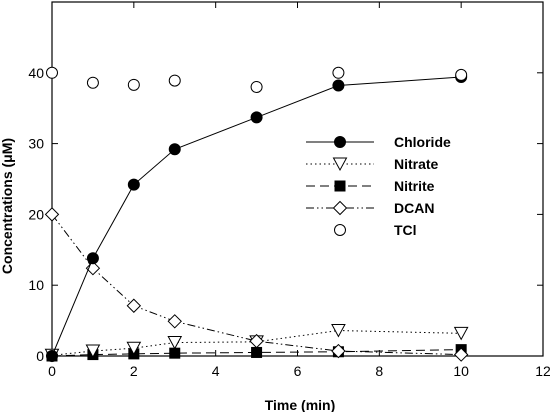 The width and height of the screenshot is (550, 412). I want to click on legend-item-tcl: TCl, so click(375, 230).